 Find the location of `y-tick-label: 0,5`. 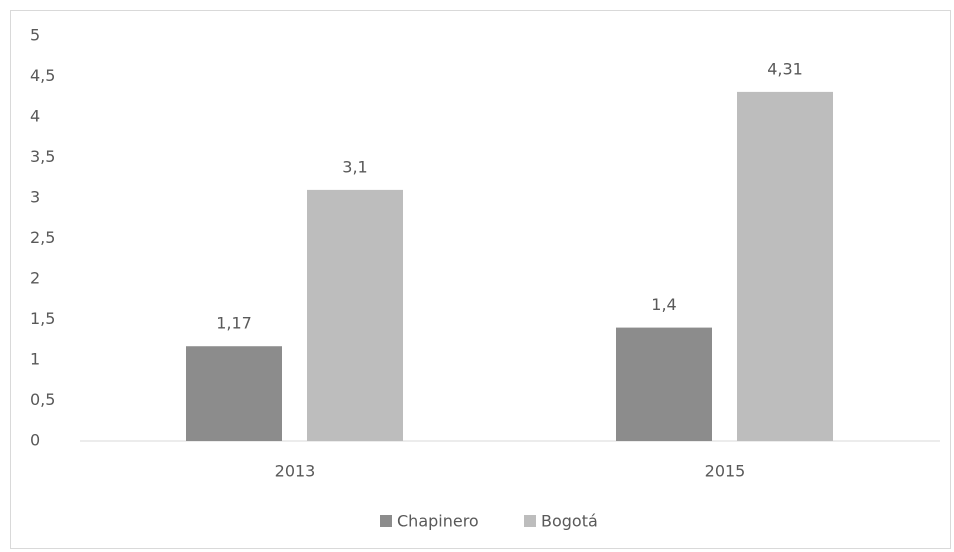

y-tick-label: 0,5 is located at coordinates (42, 399).